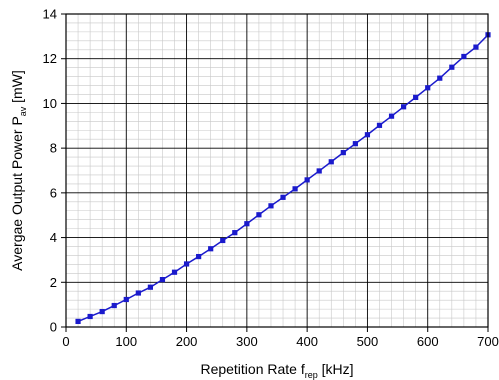  Describe the element at coordinates (53, 237) in the screenshot. I see `y-tick-label: 4` at that location.